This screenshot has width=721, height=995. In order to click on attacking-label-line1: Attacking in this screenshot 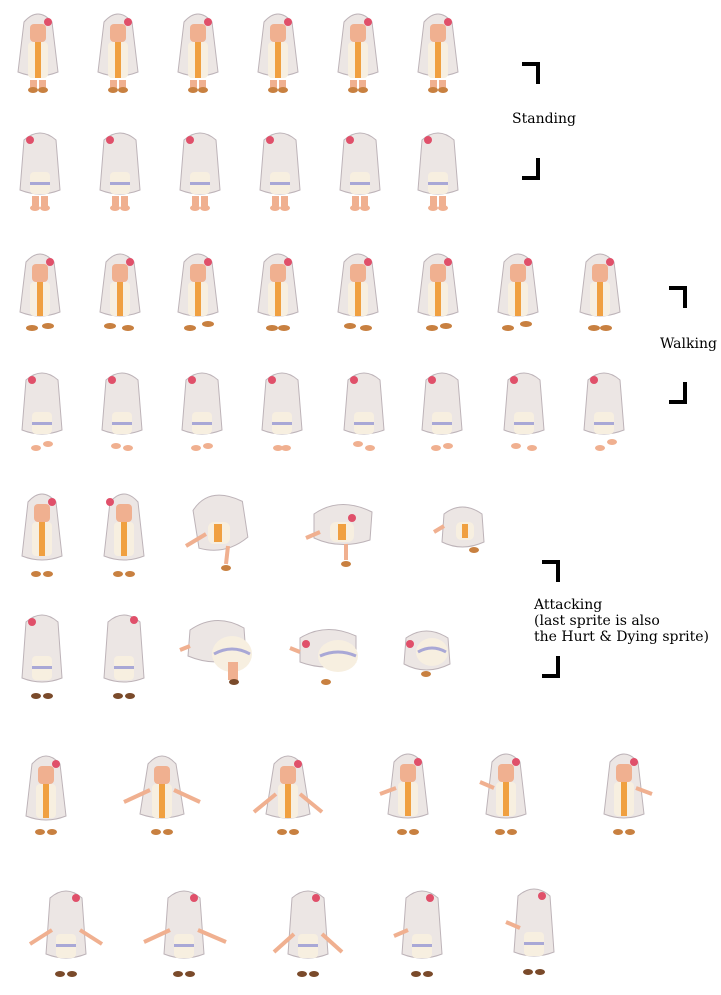, I will do `click(568, 605)`.